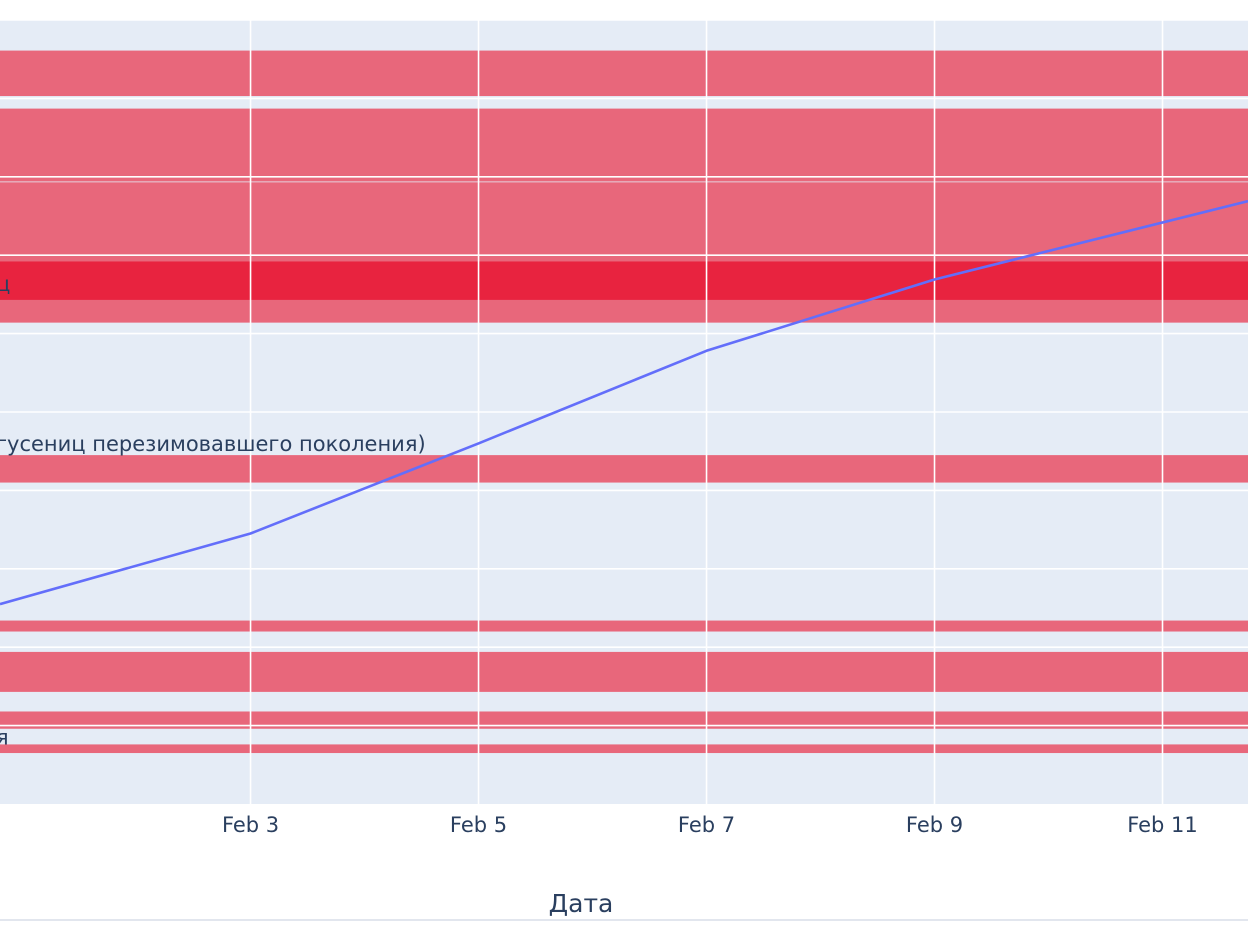 The image size is (1248, 940). Describe the element at coordinates (213, 444) in the screenshot. I see `band-label-1: гусениц перезимовавшего поколения)` at that location.